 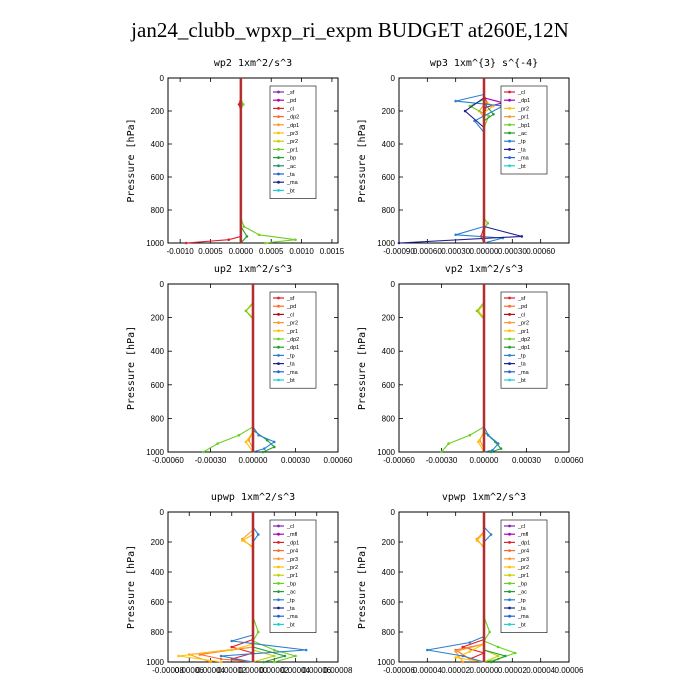 What do you see at coordinates (521, 625) in the screenshot?
I see `legend-label: _bt` at bounding box center [521, 625].